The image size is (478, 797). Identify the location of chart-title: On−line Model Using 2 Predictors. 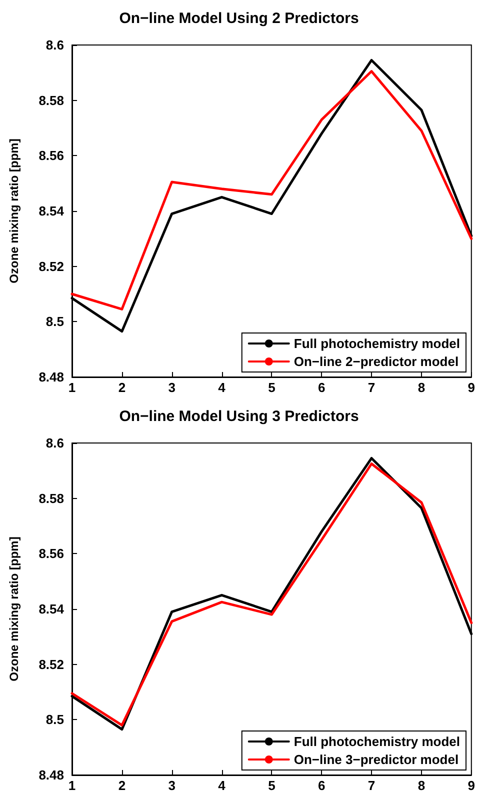
(239, 18).